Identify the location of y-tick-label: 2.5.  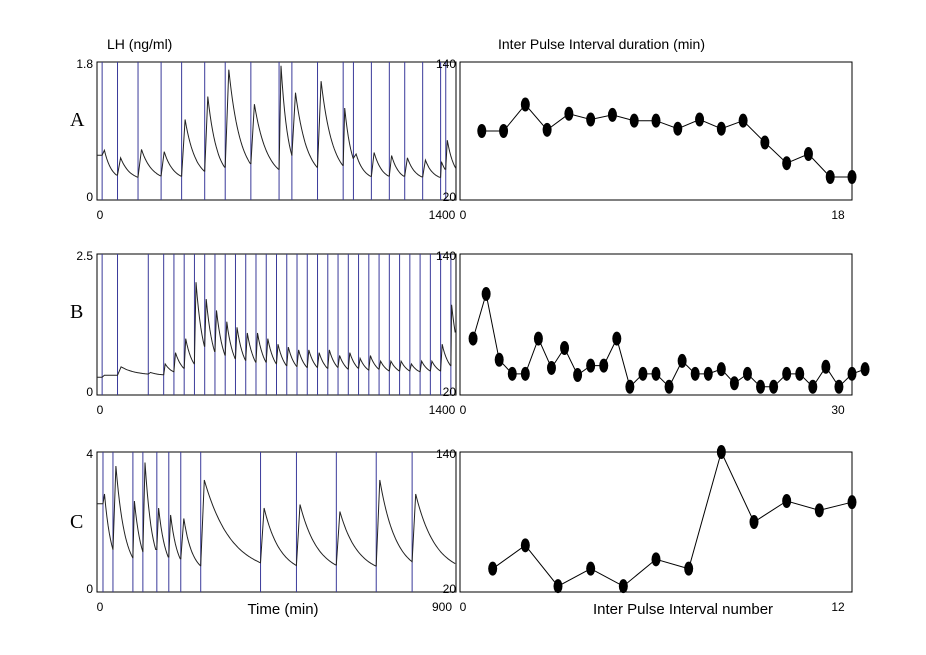
(84, 256).